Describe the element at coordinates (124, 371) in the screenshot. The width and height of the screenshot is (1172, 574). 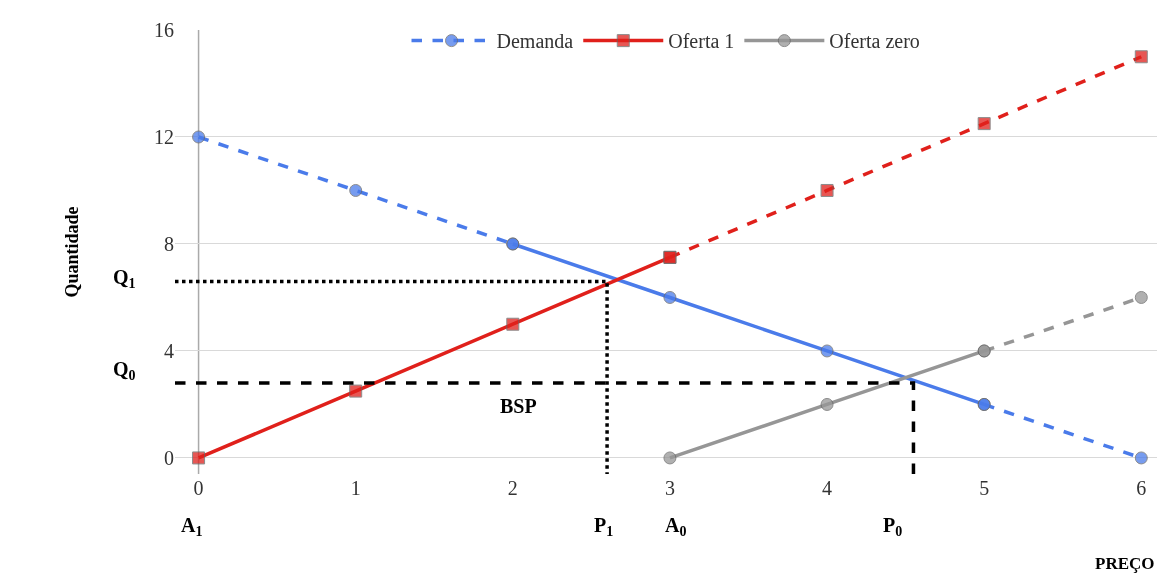
I see `text: Q$_{0}$` at that location.